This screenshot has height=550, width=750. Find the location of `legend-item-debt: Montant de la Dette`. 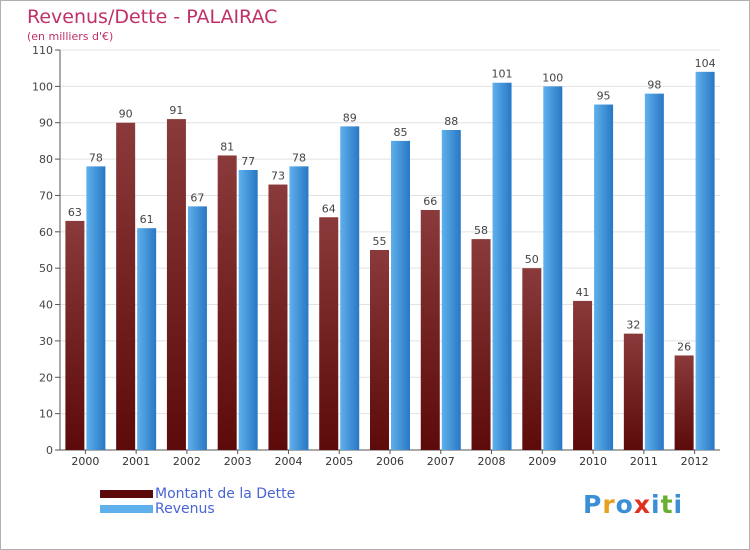

legend-item-debt: Montant de la Dette is located at coordinates (197, 494).